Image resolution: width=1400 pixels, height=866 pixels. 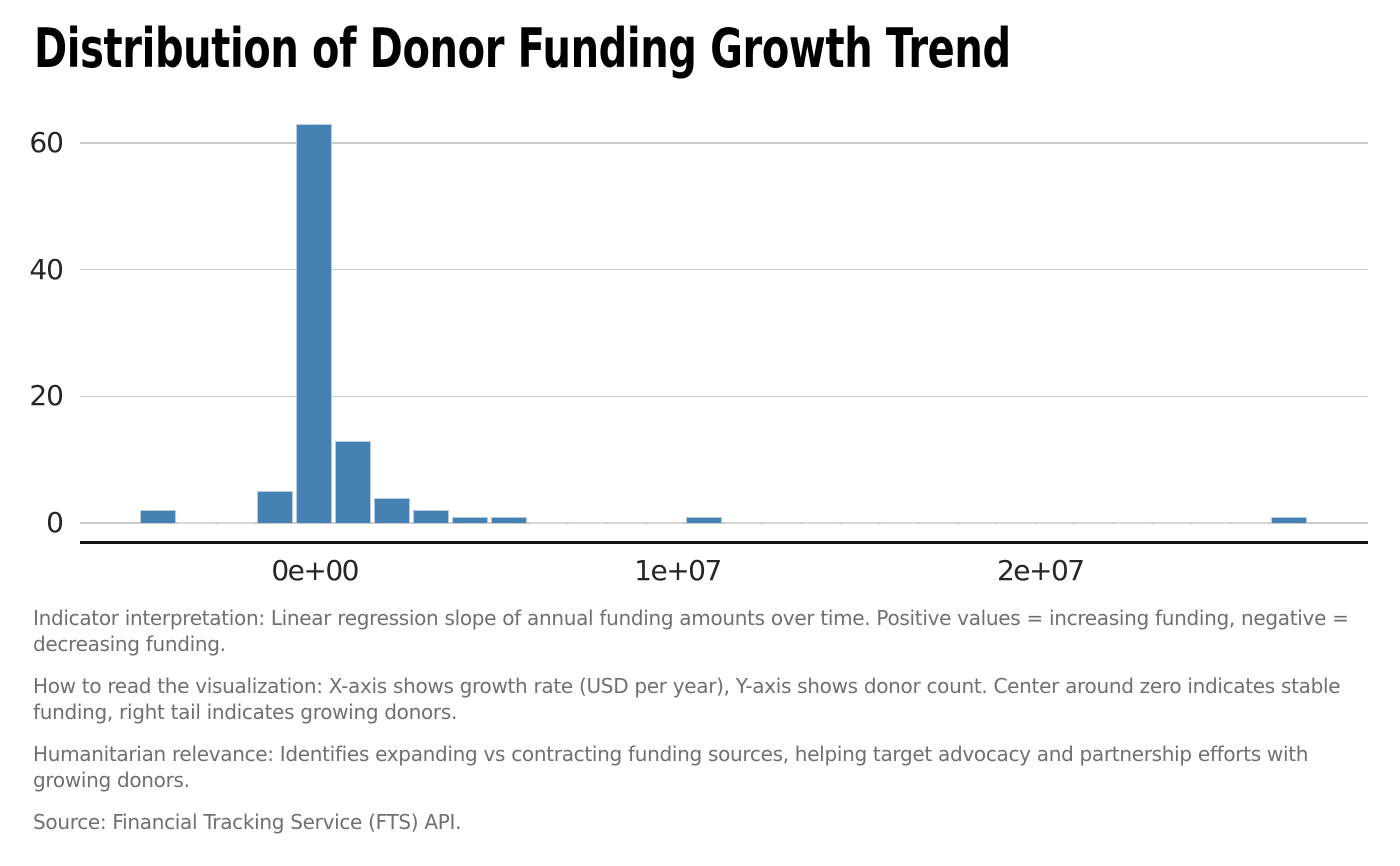 What do you see at coordinates (315, 570) in the screenshot?
I see `x-tick-label: 0e+00` at bounding box center [315, 570].